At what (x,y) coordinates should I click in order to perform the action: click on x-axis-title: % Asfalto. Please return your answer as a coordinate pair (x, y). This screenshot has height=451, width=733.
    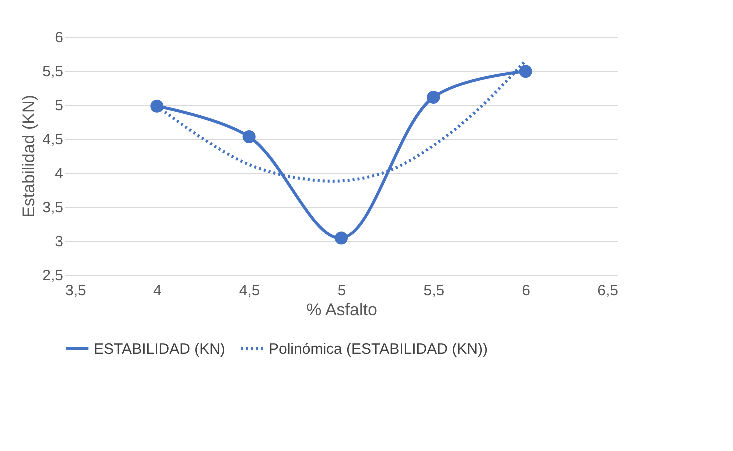
    Looking at the image, I should click on (342, 310).